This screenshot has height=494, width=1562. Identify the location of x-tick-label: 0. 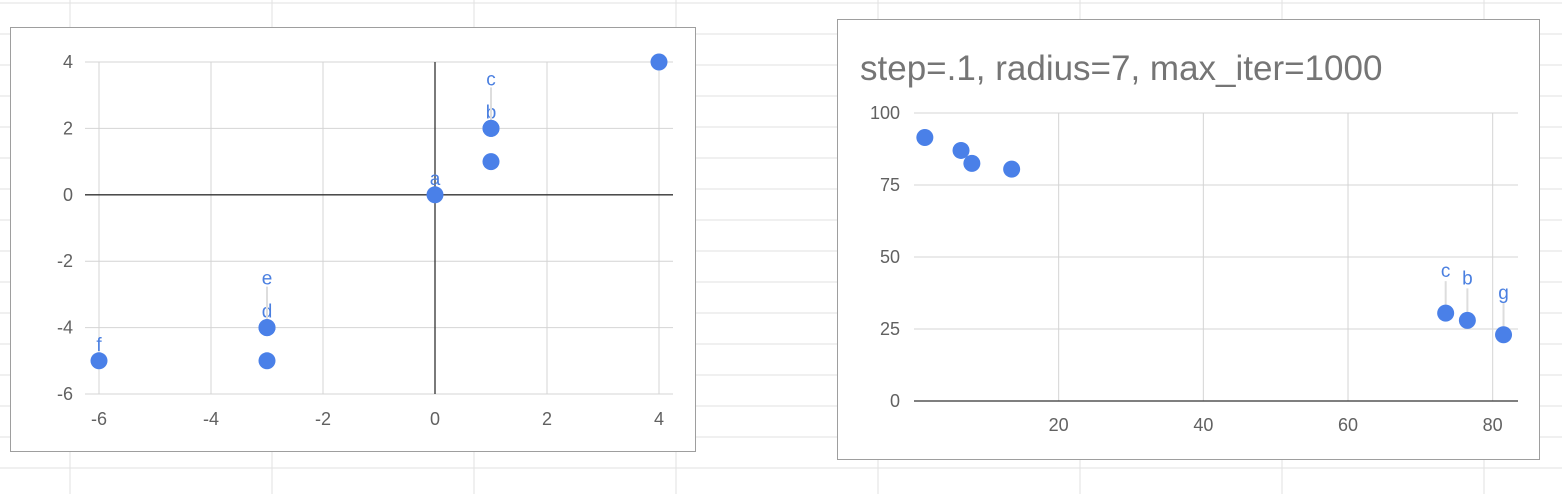
(435, 419).